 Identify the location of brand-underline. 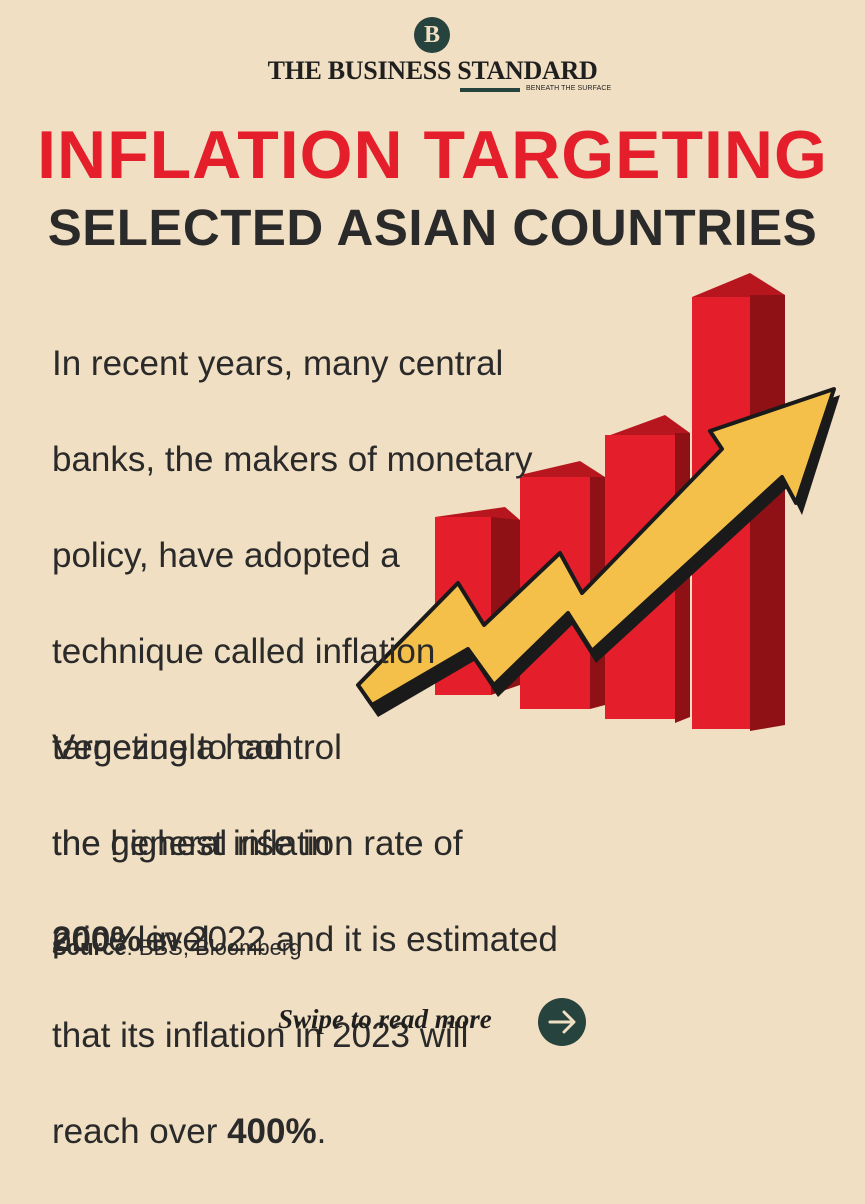
(490, 90).